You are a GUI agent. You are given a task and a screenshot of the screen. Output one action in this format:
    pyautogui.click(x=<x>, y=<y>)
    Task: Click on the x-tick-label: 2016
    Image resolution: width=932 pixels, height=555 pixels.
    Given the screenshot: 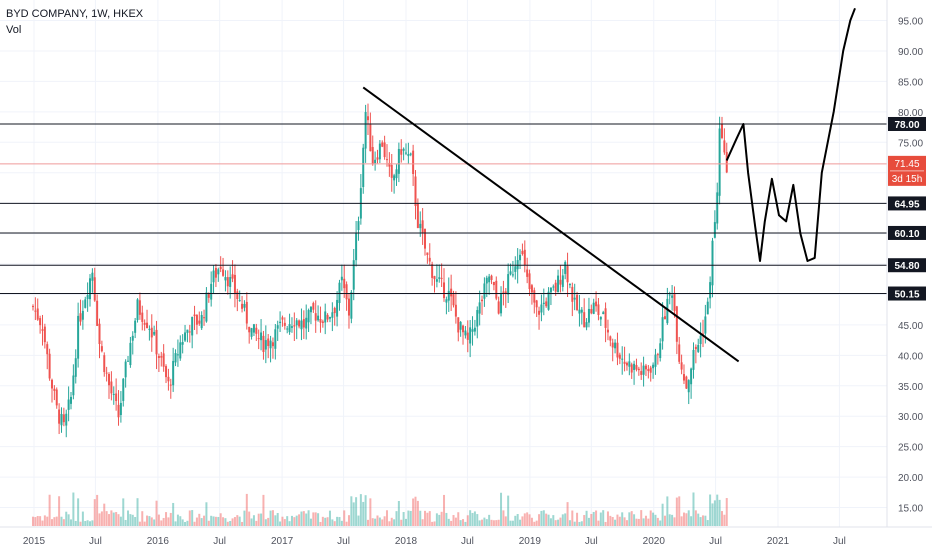 What is the action you would take?
    pyautogui.click(x=158, y=541)
    